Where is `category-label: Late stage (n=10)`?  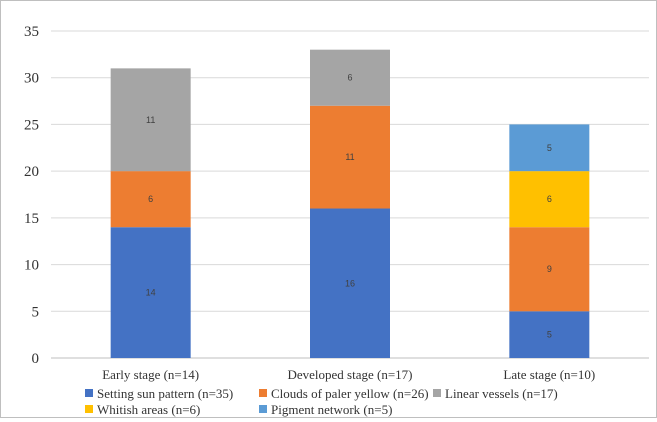 category-label: Late stage (n=10) is located at coordinates (549, 374).